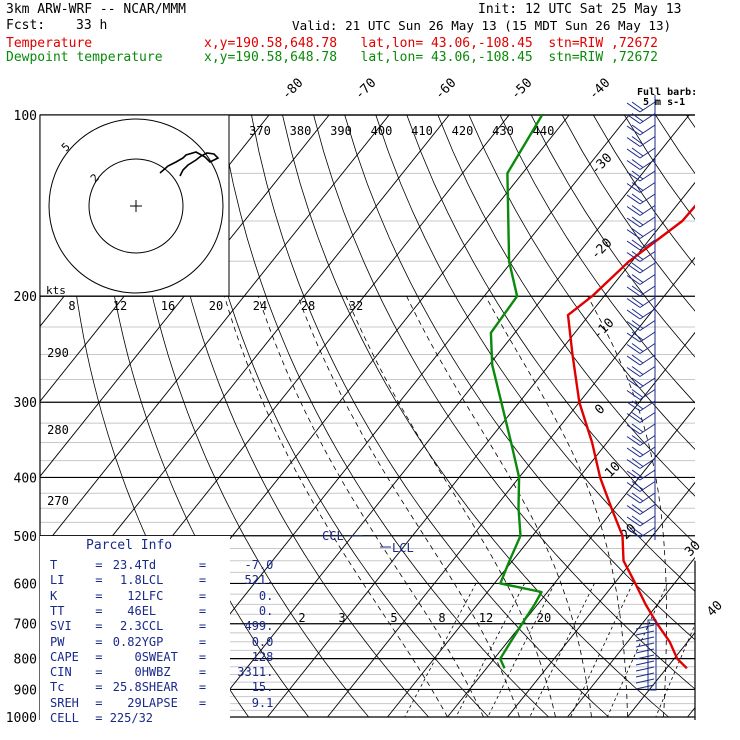 The height and width of the screenshot is (740, 740). I want to click on mixing-ratio-label: 20, so click(544, 618).